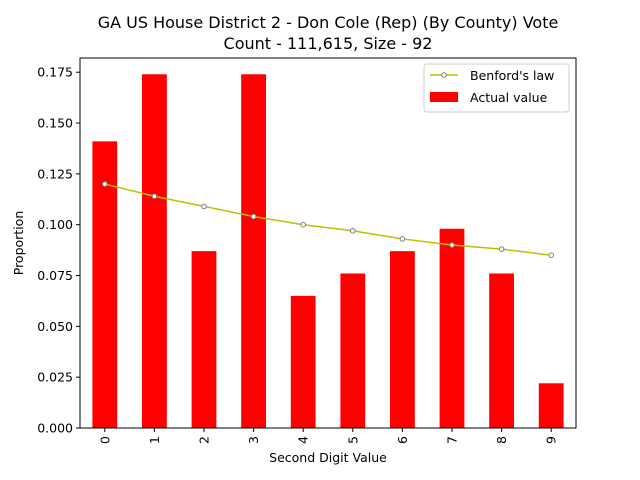 This screenshot has height=480, width=640. Describe the element at coordinates (55, 224) in the screenshot. I see `y-tick-label-0.100: 0.100` at that location.